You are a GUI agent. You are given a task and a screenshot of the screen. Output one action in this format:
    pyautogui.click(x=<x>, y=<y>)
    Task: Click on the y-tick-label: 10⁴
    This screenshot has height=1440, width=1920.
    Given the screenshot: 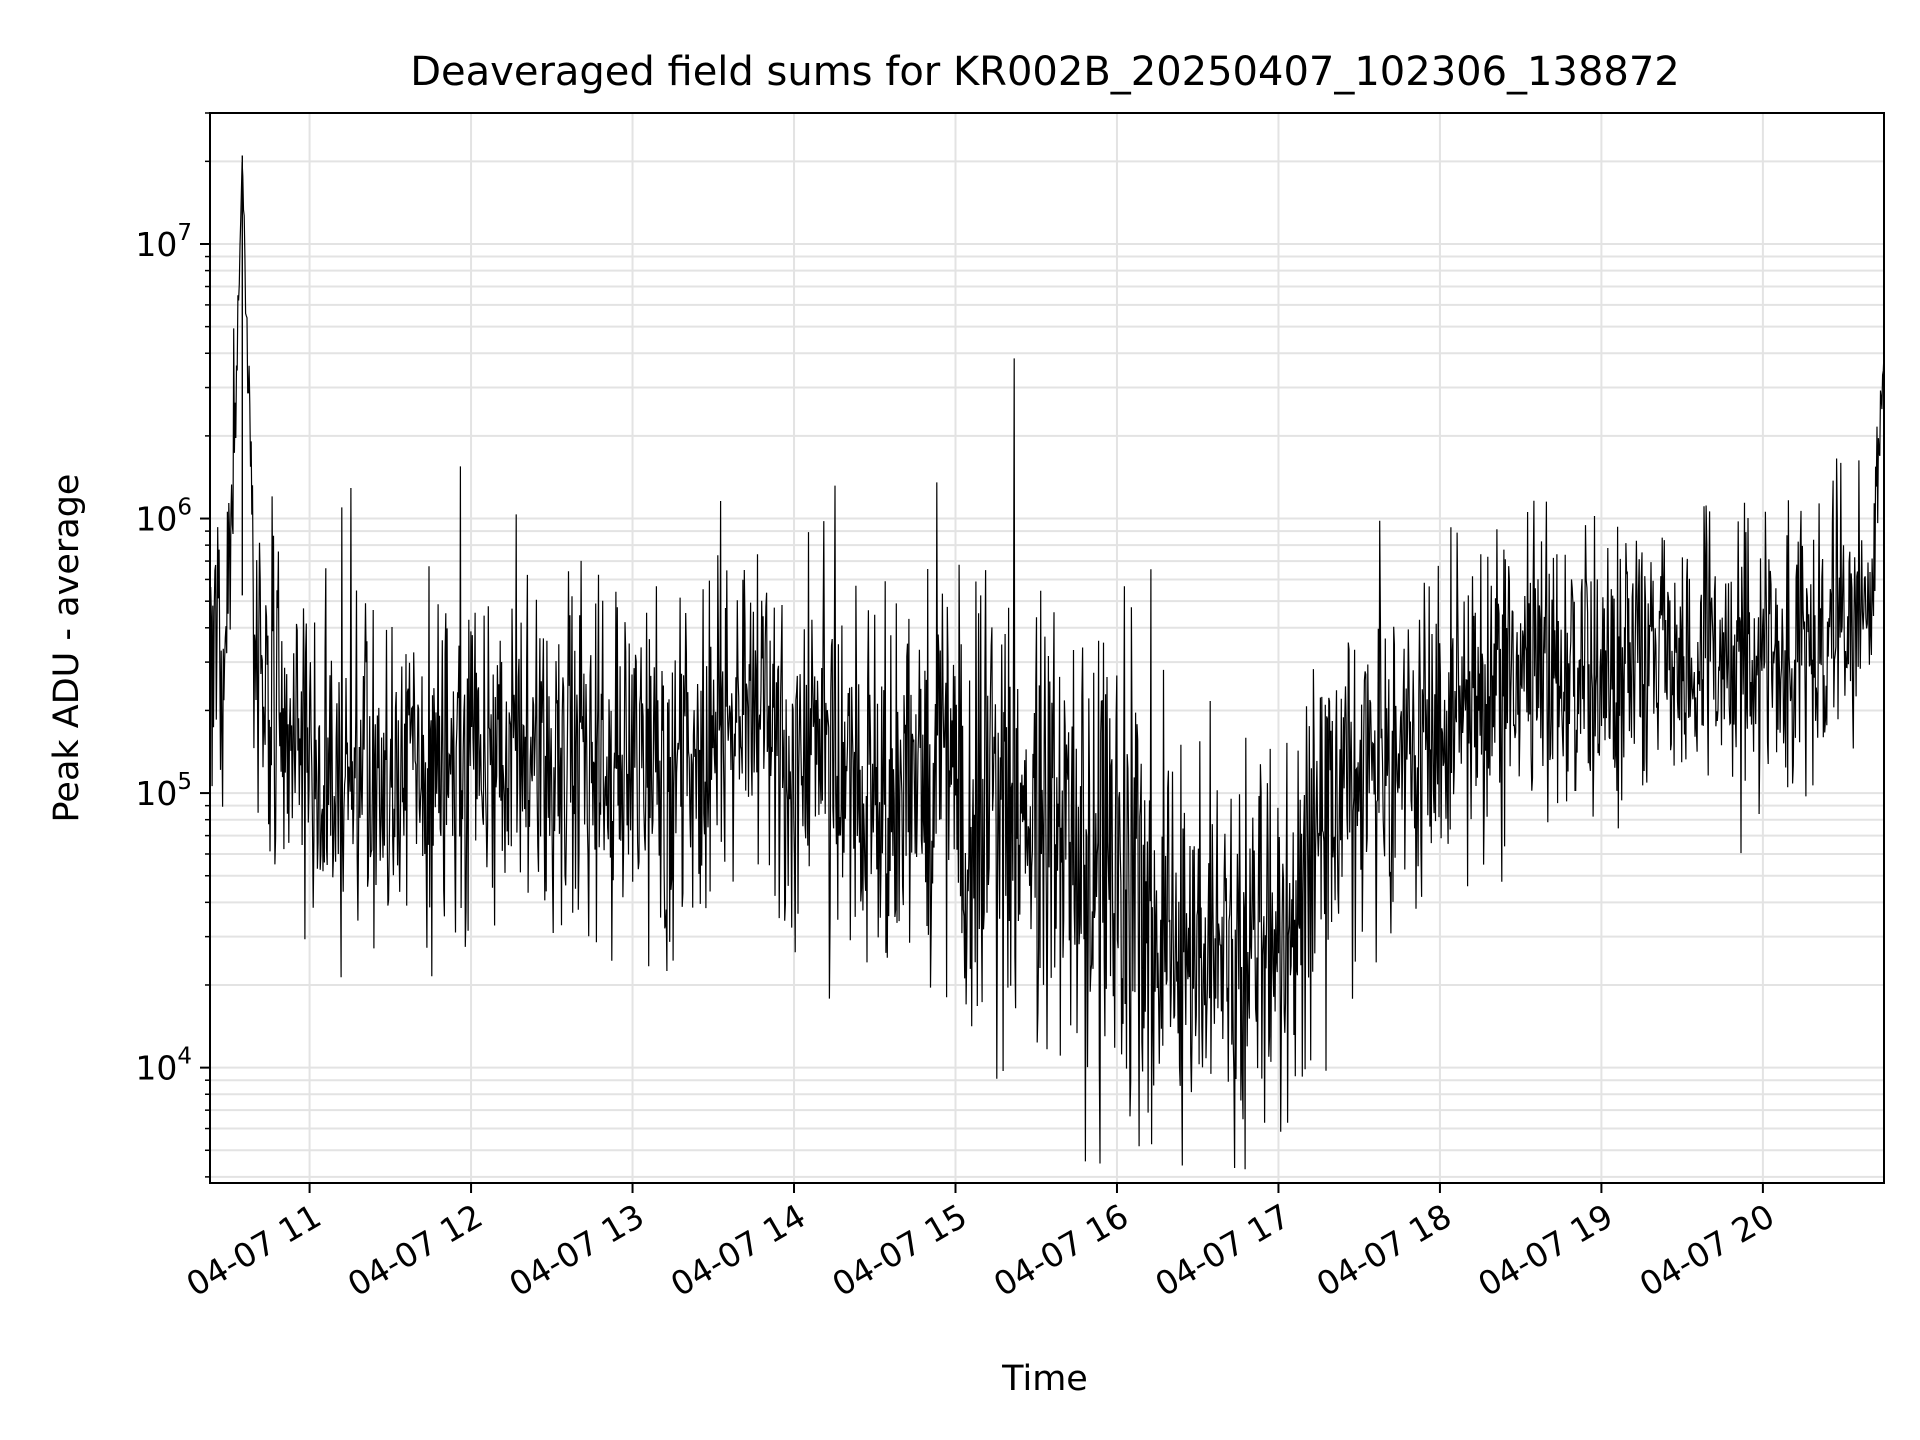 What is the action you would take?
    pyautogui.click(x=163, y=1066)
    